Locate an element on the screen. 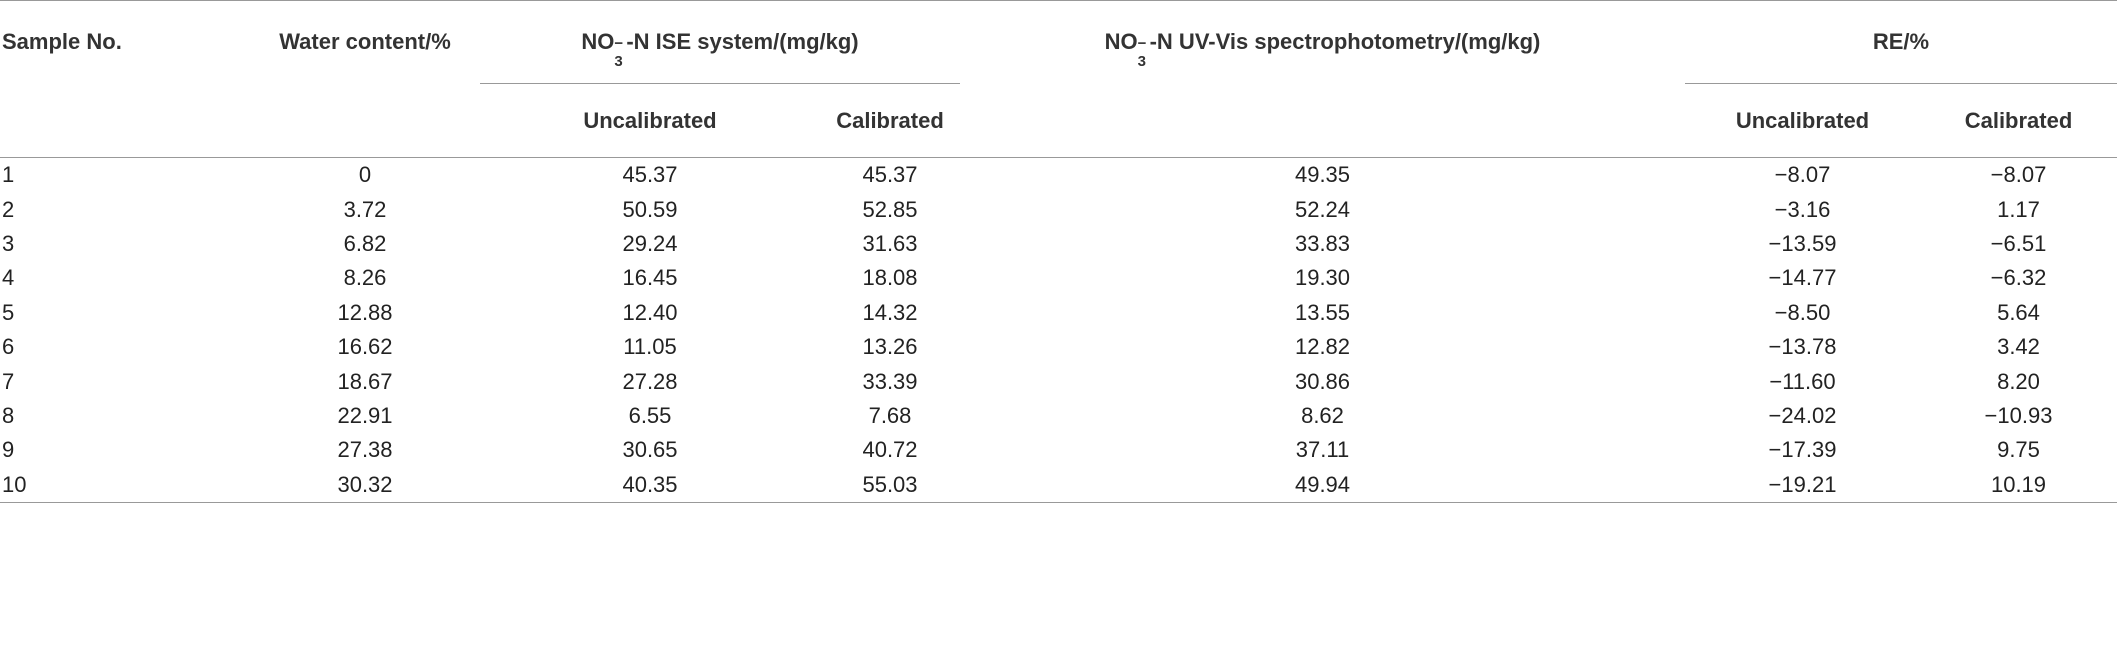 The width and height of the screenshot is (2117, 661). data-cell: 27.28 is located at coordinates (650, 381).